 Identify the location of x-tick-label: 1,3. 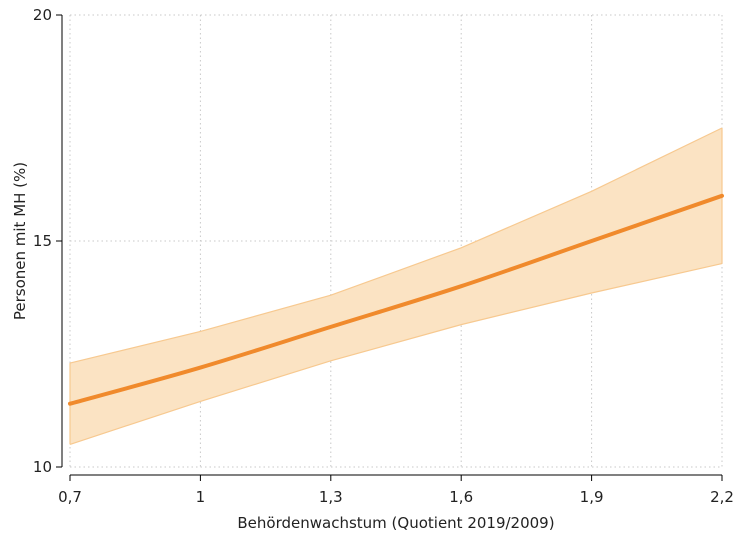
(331, 497).